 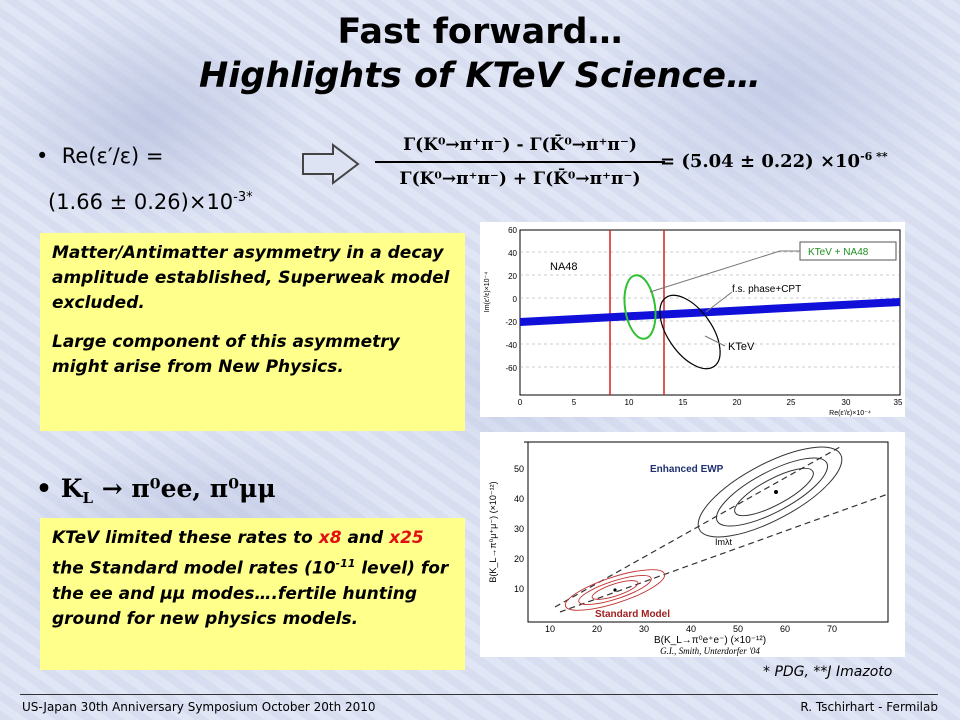 I want to click on limits-text: and, so click(x=365, y=538).